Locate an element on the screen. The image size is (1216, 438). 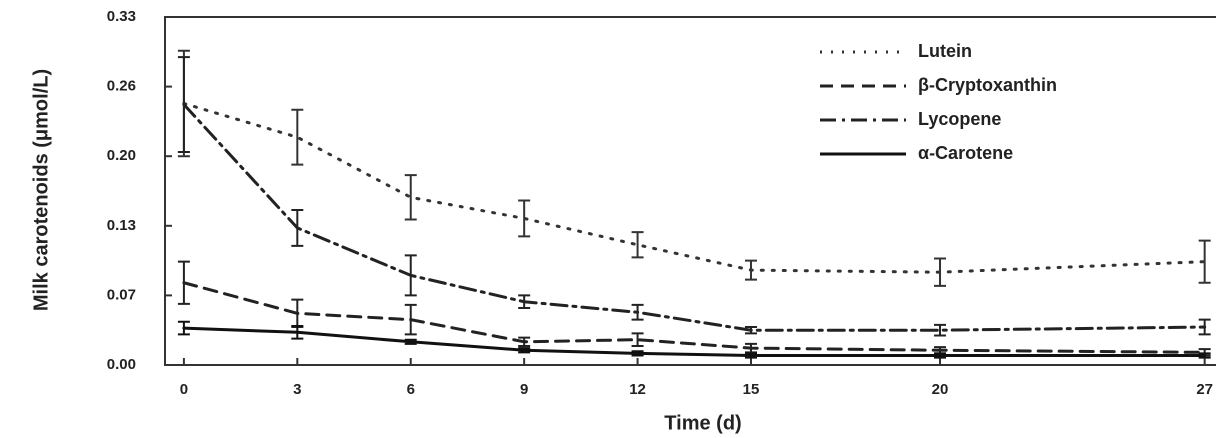
x-tick-label: 9 is located at coordinates (524, 389).